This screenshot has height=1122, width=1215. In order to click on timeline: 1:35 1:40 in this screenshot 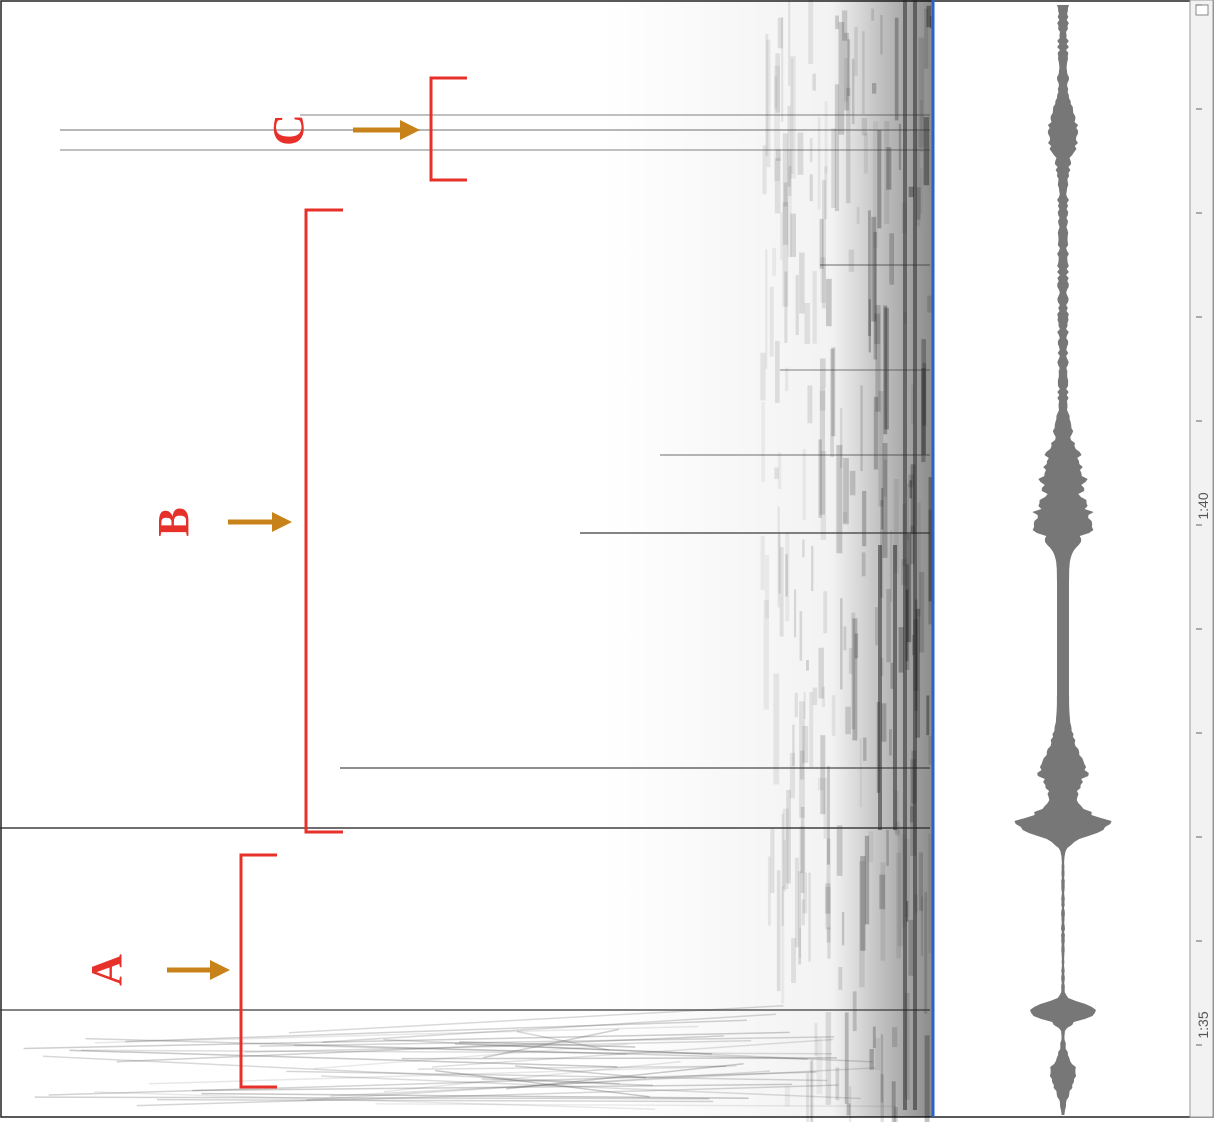, I will do `click(1201, 559)`.